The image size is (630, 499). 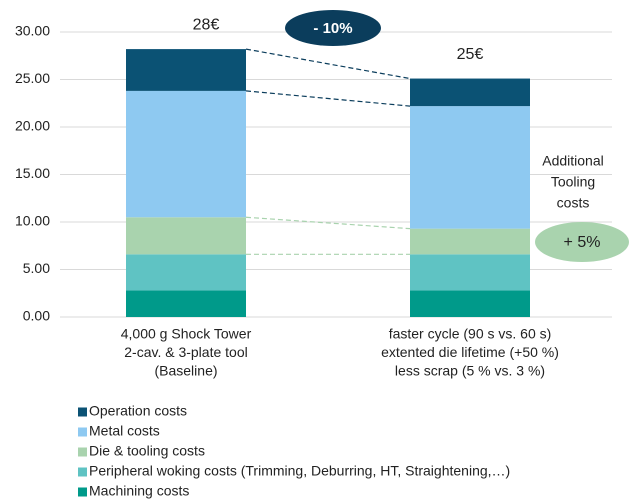 I want to click on note-line: Tooling, so click(x=573, y=182).